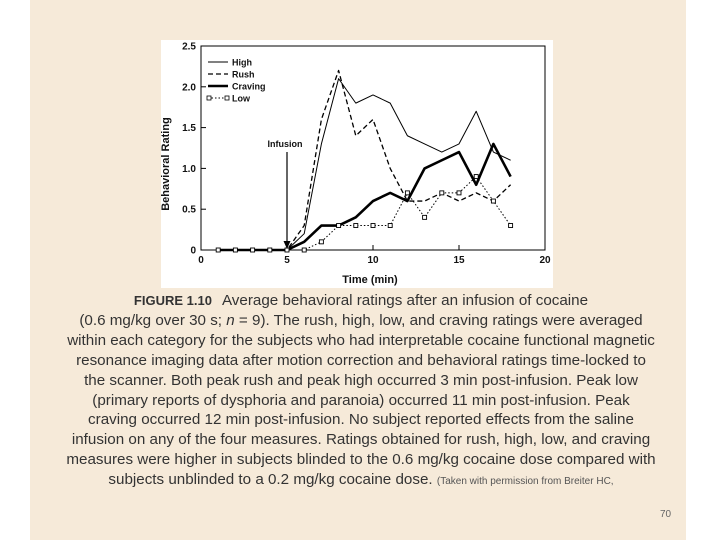 This screenshot has height=540, width=720. I want to click on y-tick-label: 2.0, so click(189, 87).